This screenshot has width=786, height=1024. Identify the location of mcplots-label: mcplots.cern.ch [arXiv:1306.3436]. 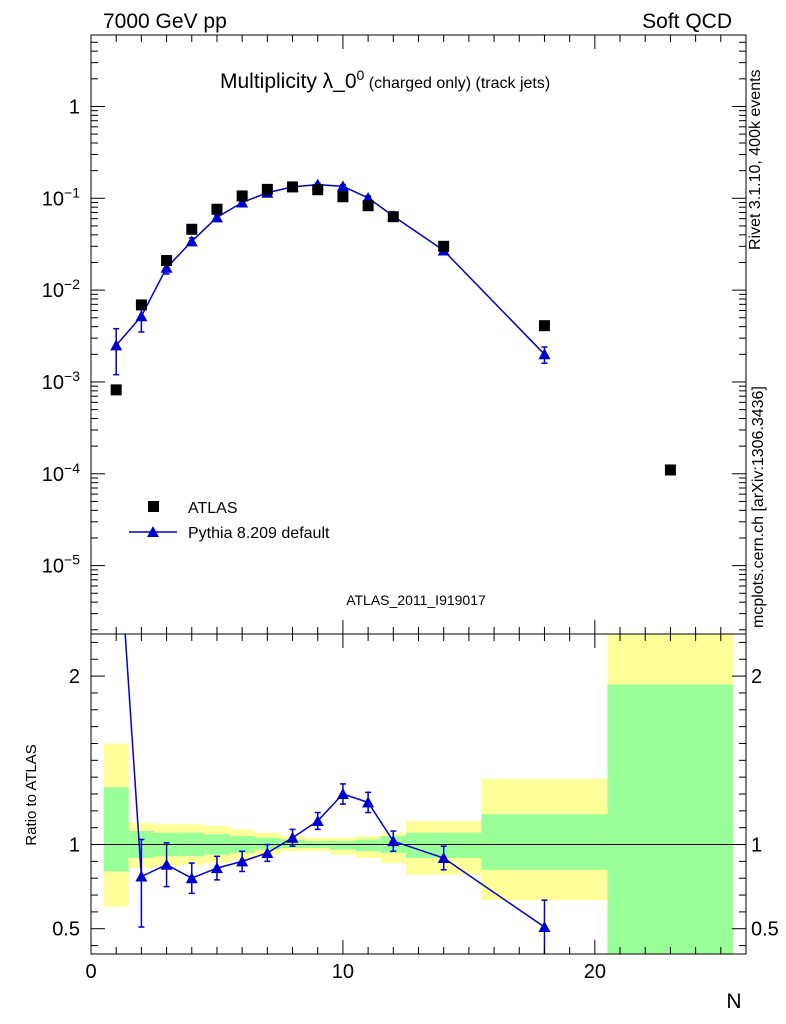
(758, 507).